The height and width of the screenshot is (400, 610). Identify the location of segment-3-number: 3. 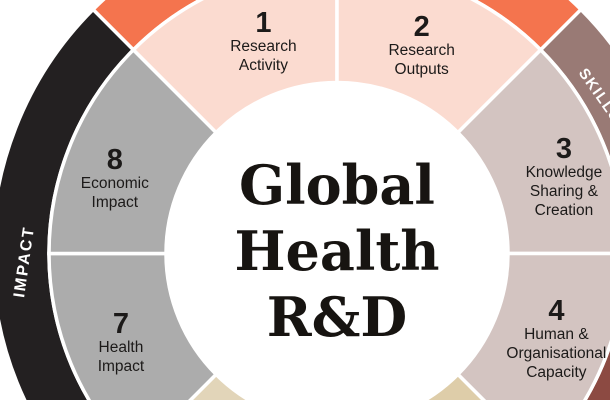
(564, 149).